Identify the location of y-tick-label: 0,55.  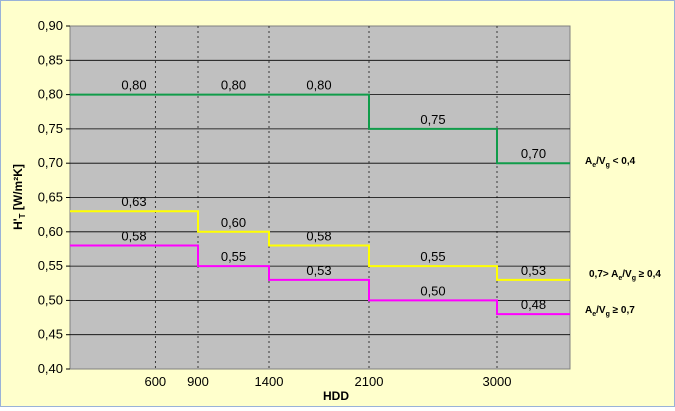
(50, 265).